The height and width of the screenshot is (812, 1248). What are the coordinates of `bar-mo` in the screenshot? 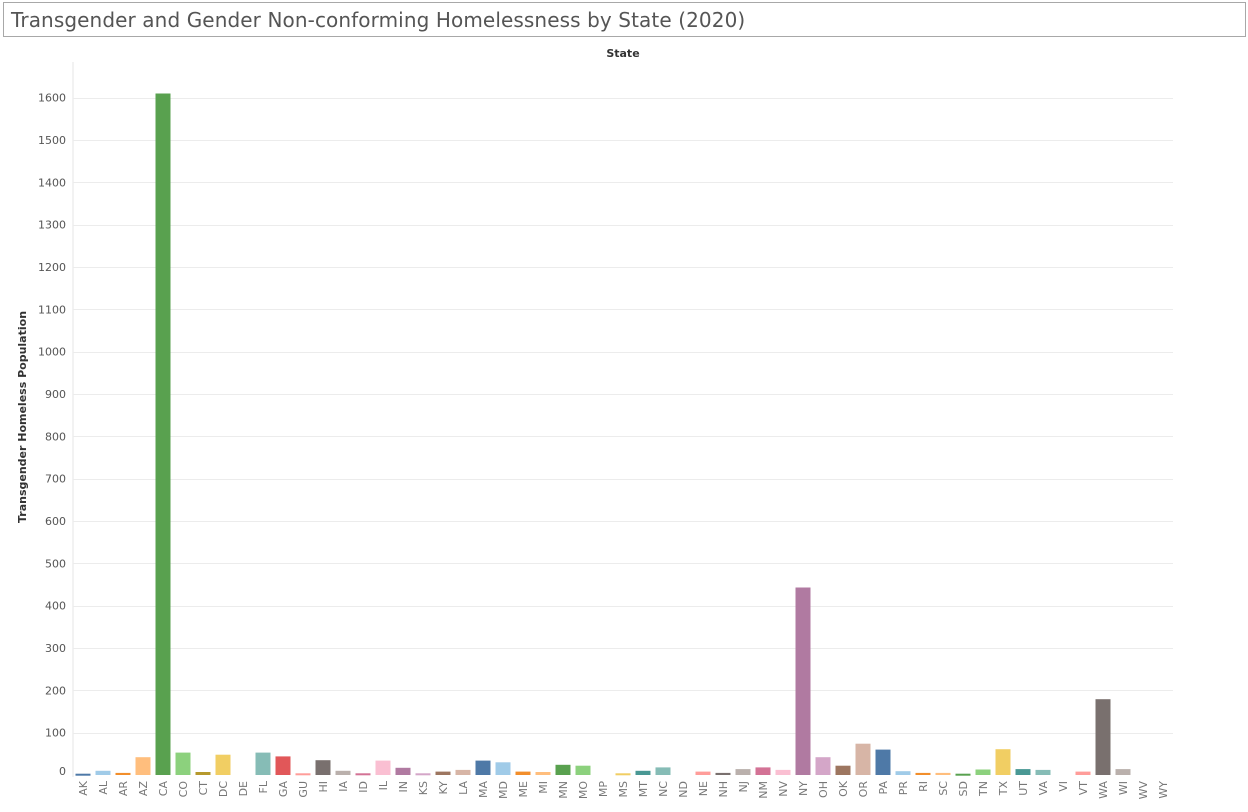 It's located at (583, 770).